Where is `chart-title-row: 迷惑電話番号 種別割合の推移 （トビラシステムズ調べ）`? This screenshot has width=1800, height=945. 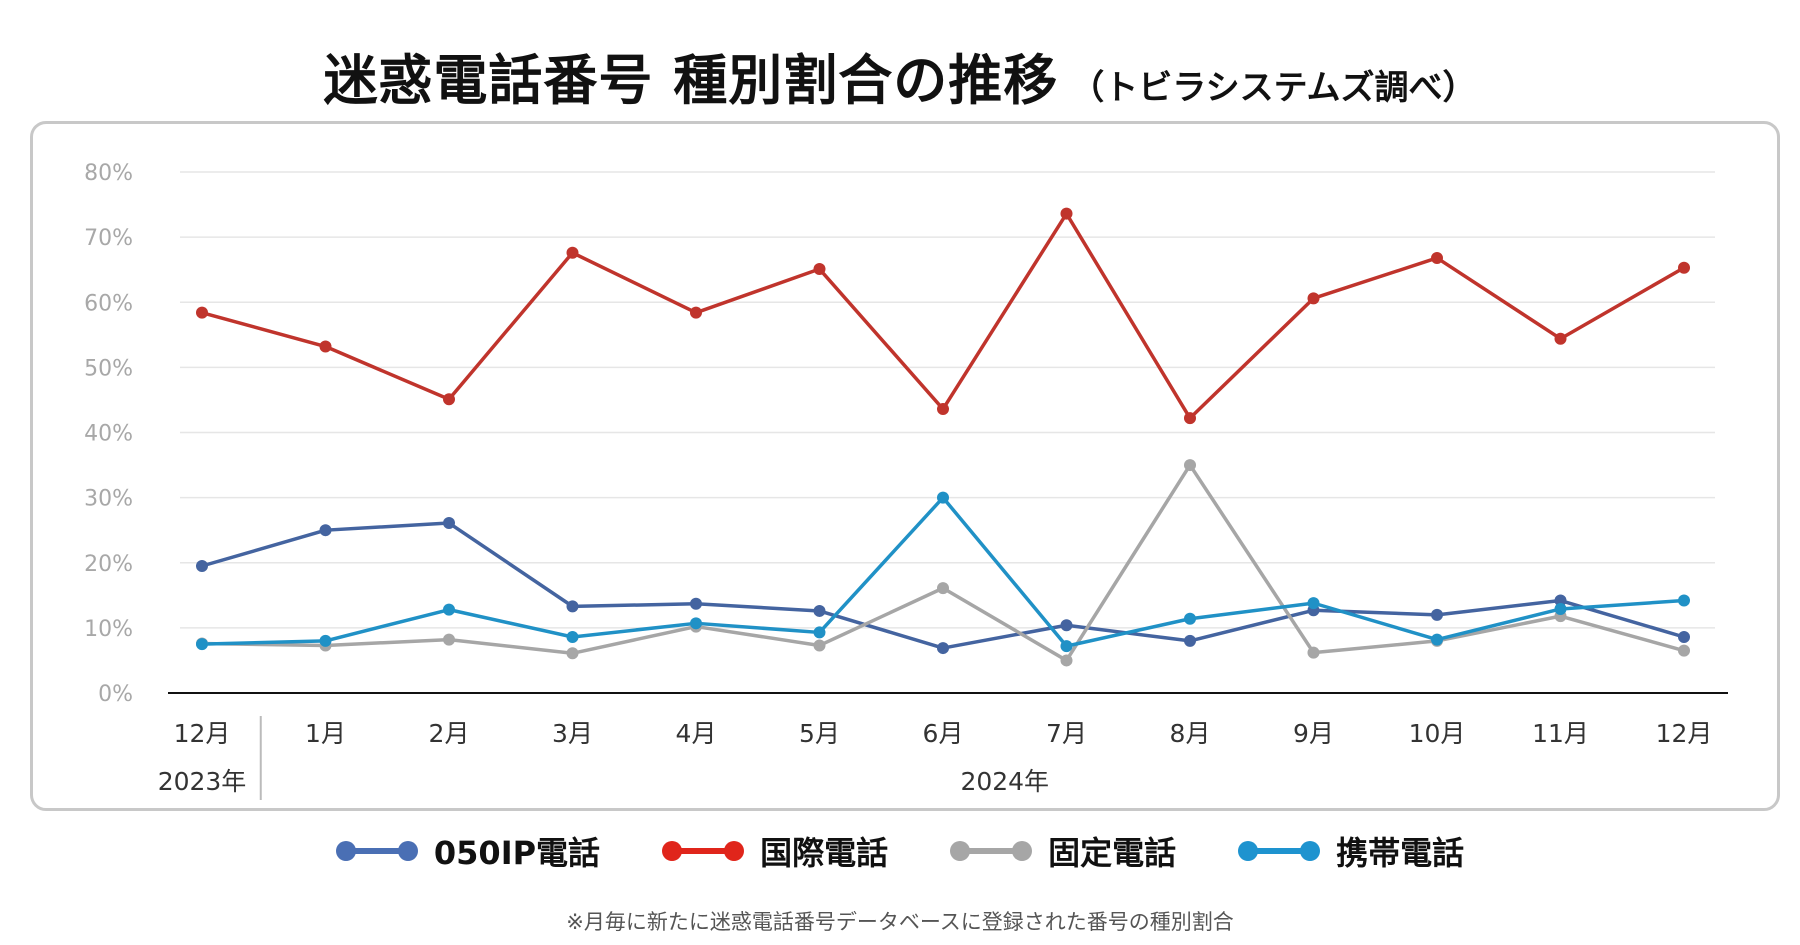
chart-title-row: 迷惑電話番号 種別割合の推移 （トビラシステムズ調べ） is located at coordinates (900, 75).